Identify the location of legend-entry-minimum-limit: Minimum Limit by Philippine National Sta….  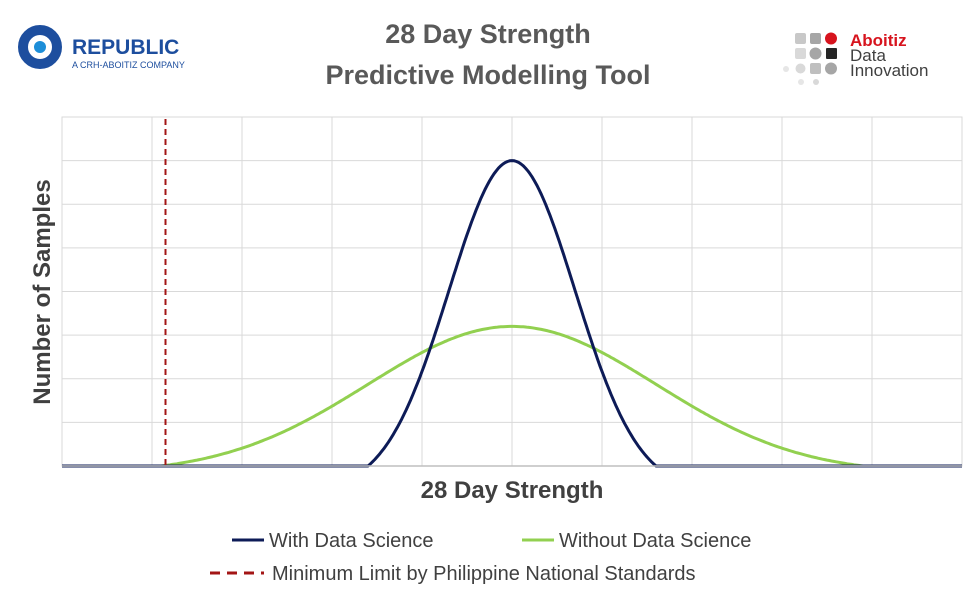
(453, 574).